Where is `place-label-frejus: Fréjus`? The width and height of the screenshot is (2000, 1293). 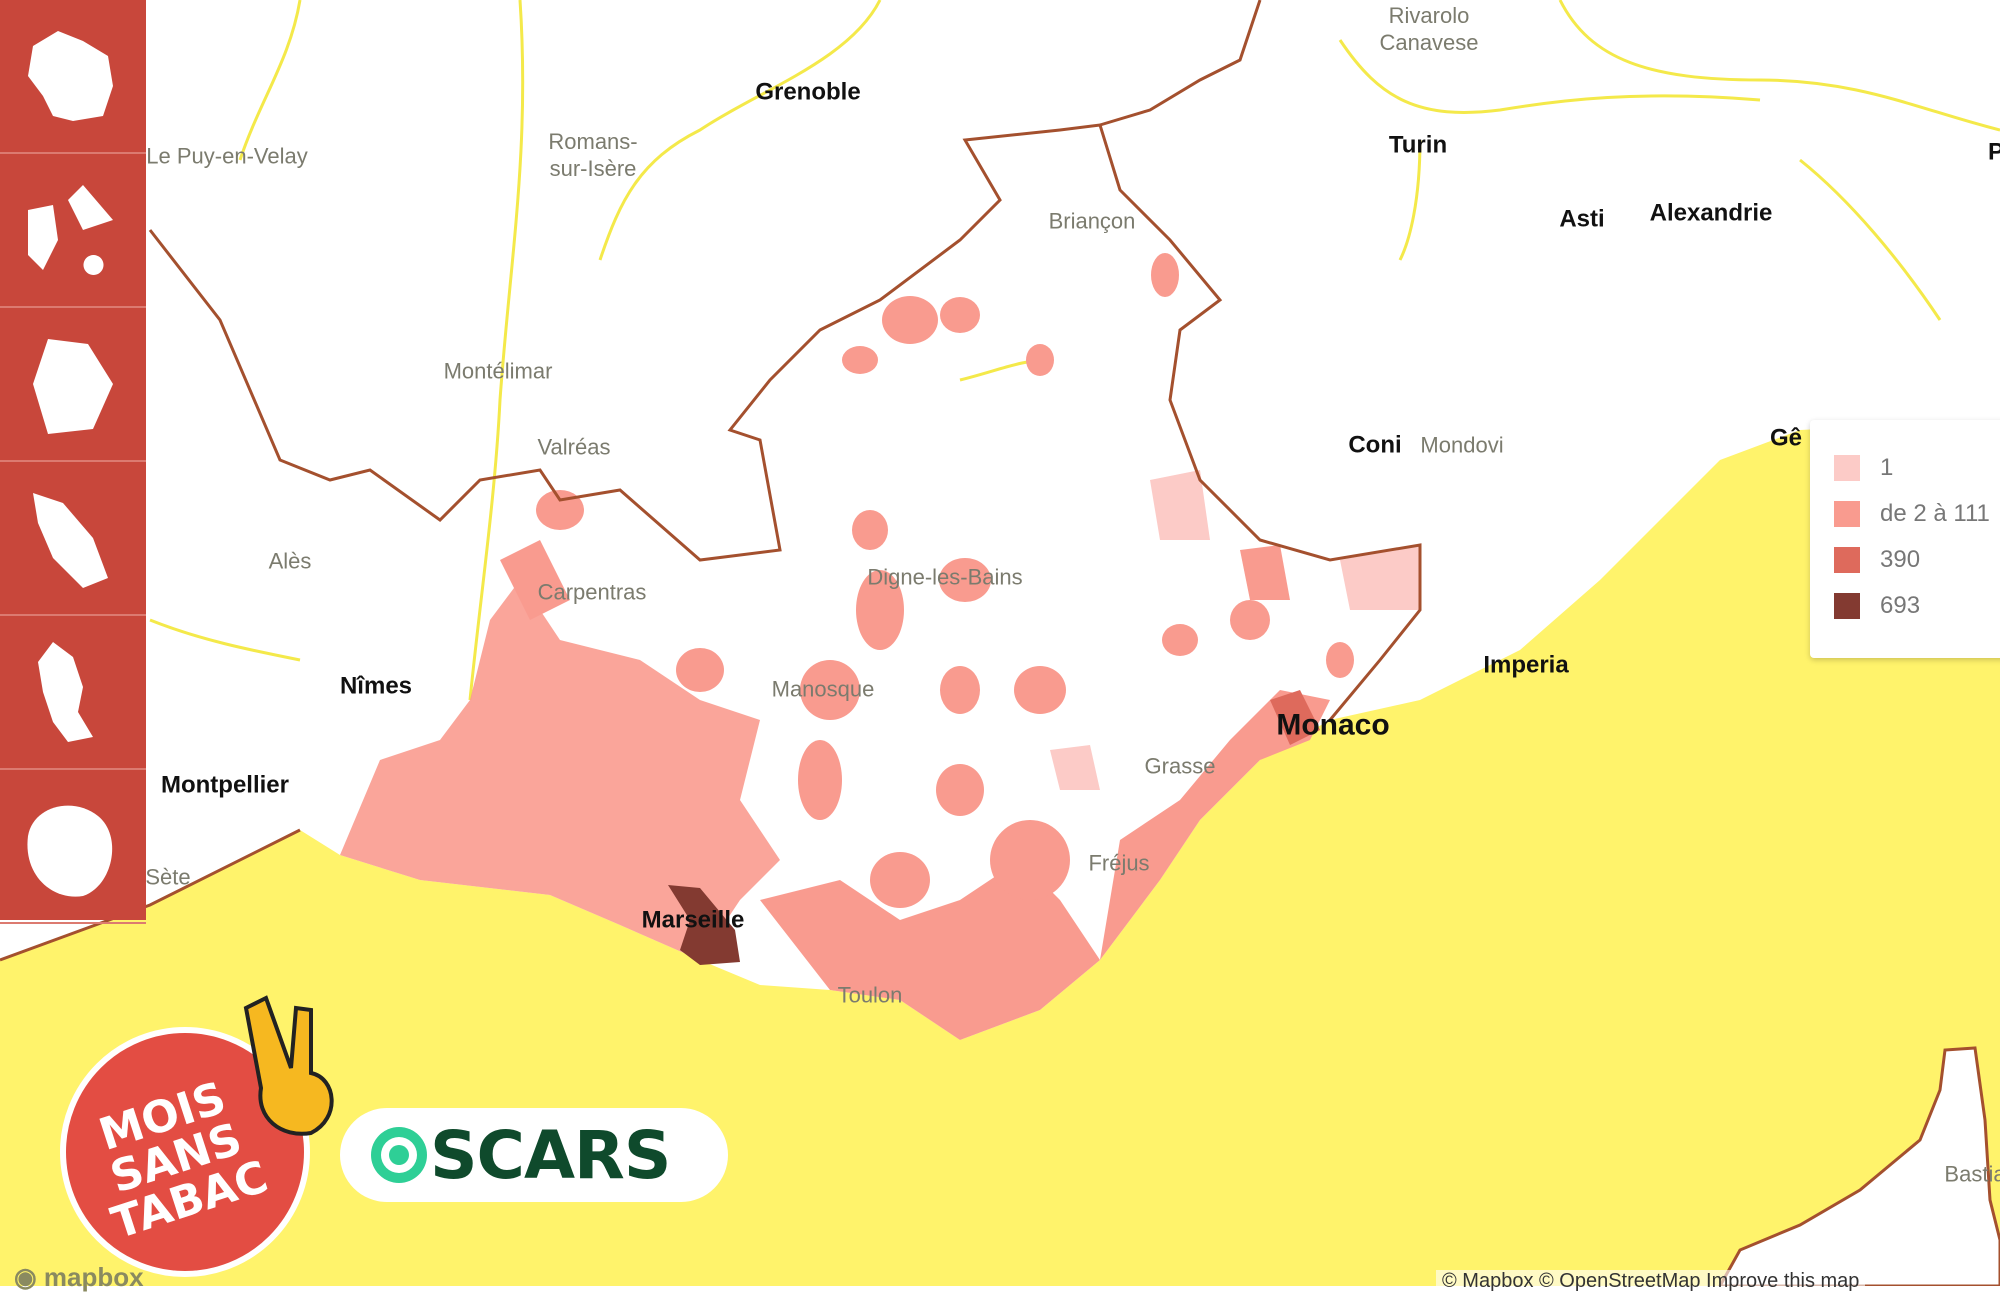 place-label-frejus: Fréjus is located at coordinates (1119, 863).